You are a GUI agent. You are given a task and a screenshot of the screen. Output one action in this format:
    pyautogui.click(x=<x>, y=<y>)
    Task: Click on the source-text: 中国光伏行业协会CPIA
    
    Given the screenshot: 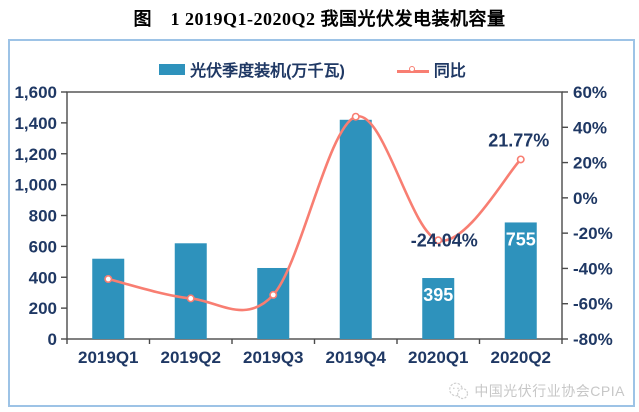 What is the action you would take?
    pyautogui.click(x=549, y=391)
    